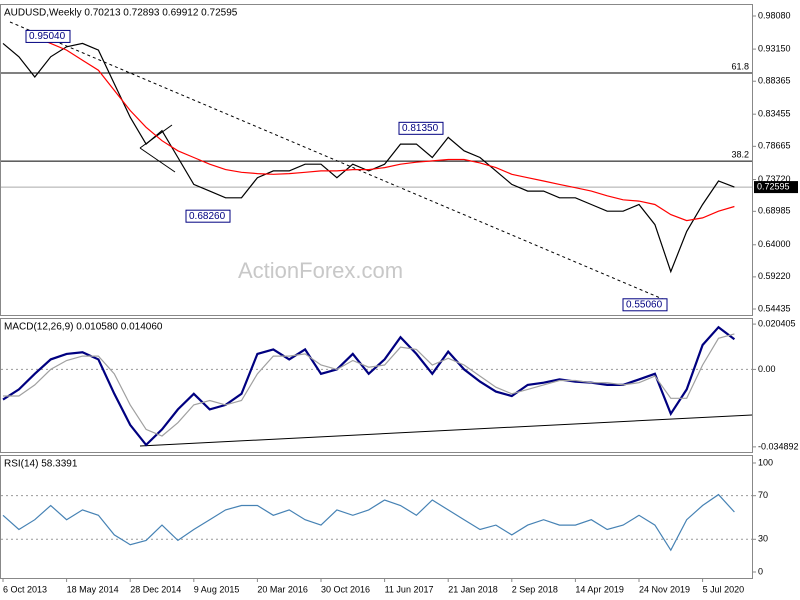 This screenshot has height=600, width=800. Describe the element at coordinates (25, 589) in the screenshot. I see `x-tick-label: 6 Oct 2013` at that location.